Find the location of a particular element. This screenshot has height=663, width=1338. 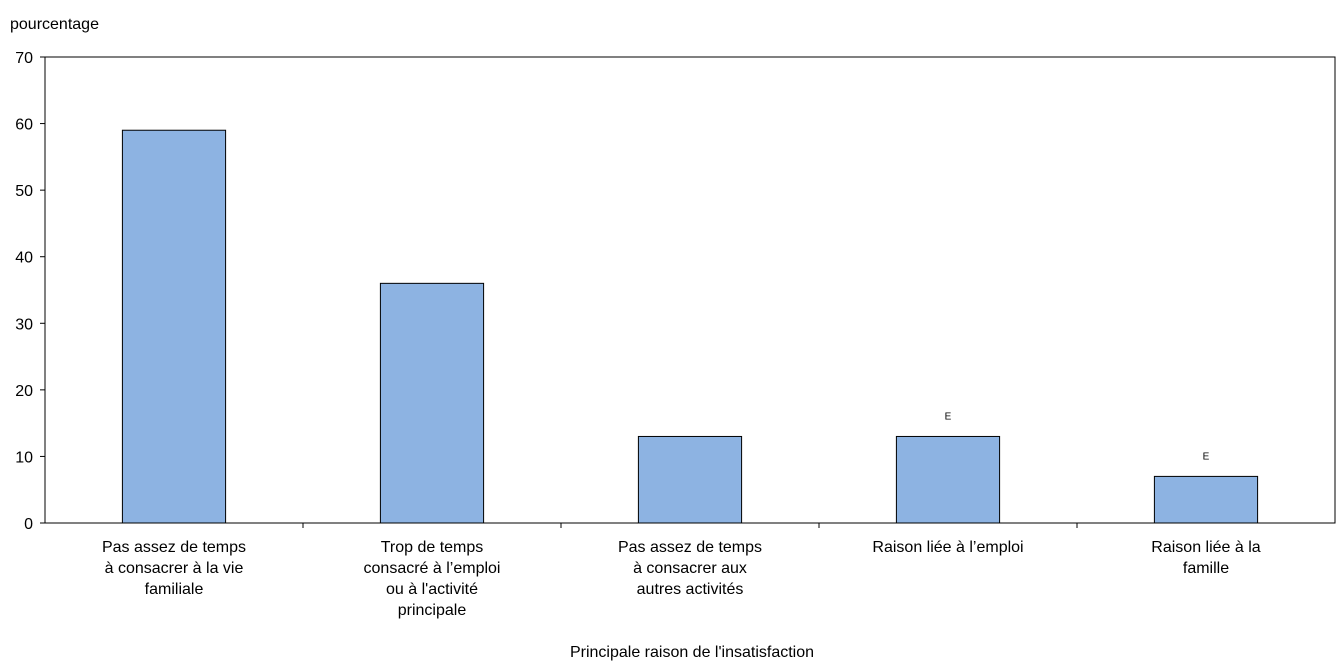

x-category-label-line: Raison liée à la is located at coordinates (1206, 547).